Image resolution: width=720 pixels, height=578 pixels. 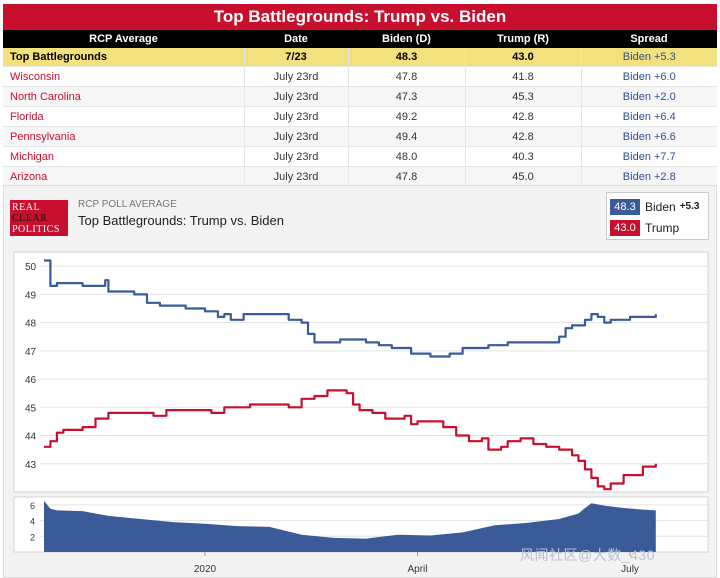 I want to click on logo-line-real: REAL, so click(x=26, y=207).